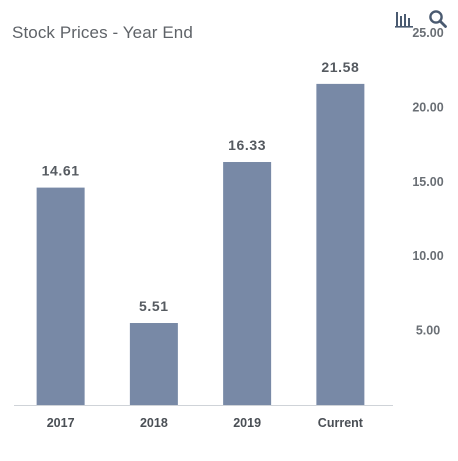 The image size is (458, 461). Describe the element at coordinates (154, 306) in the screenshot. I see `value-label: 5.51` at that location.